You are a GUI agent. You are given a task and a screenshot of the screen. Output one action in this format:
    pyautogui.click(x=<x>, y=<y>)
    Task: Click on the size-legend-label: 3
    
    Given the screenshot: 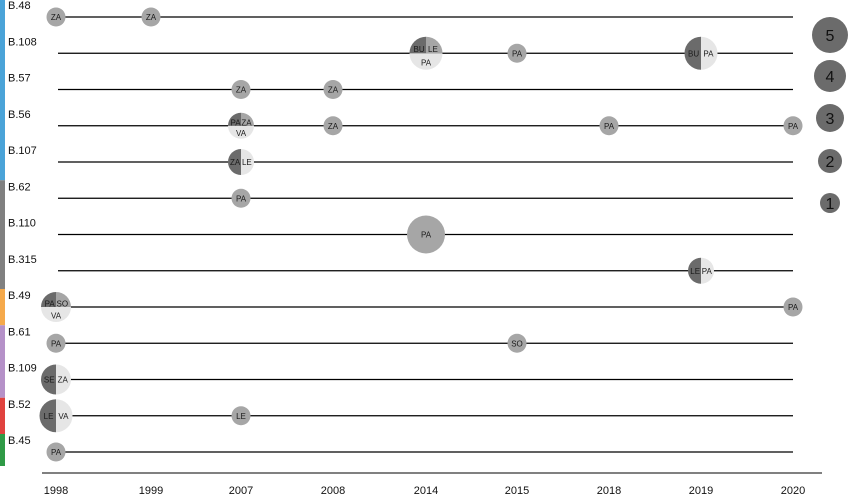 What is the action you would take?
    pyautogui.click(x=830, y=119)
    